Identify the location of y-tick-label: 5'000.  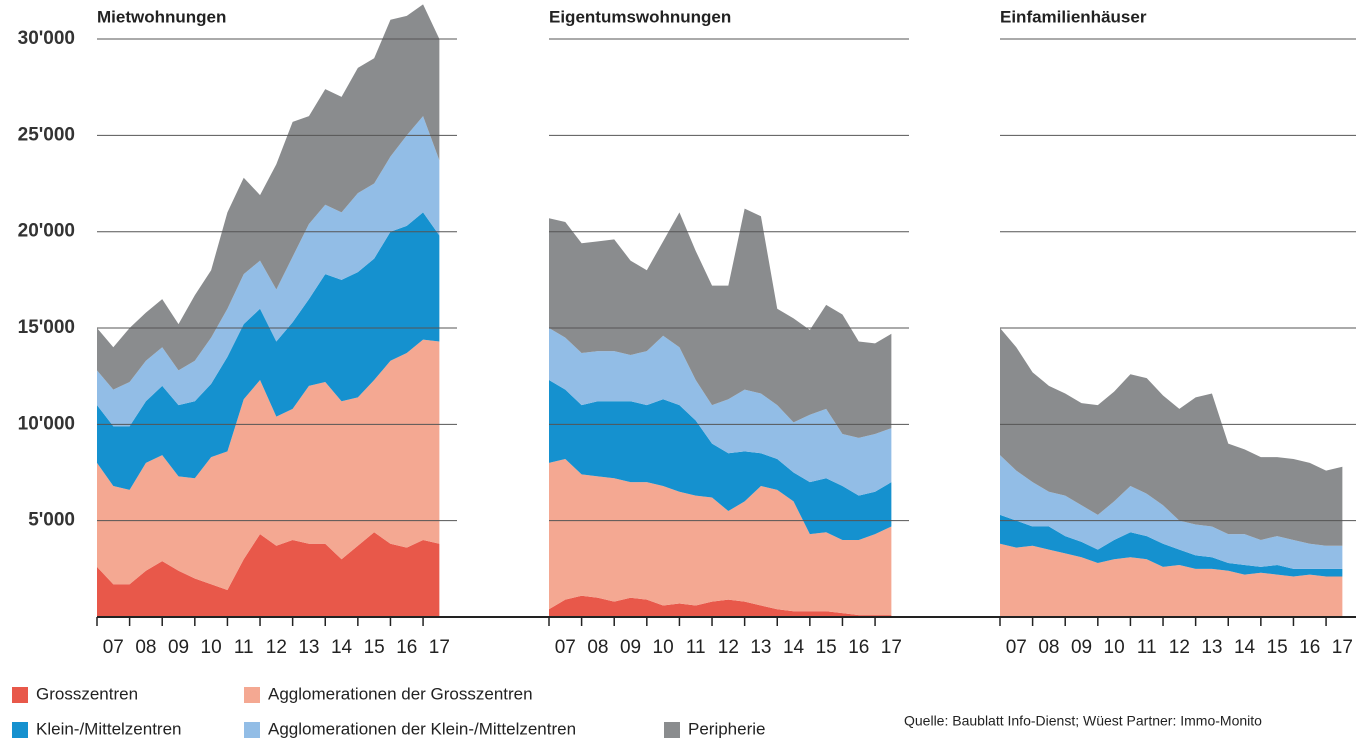
(51, 520).